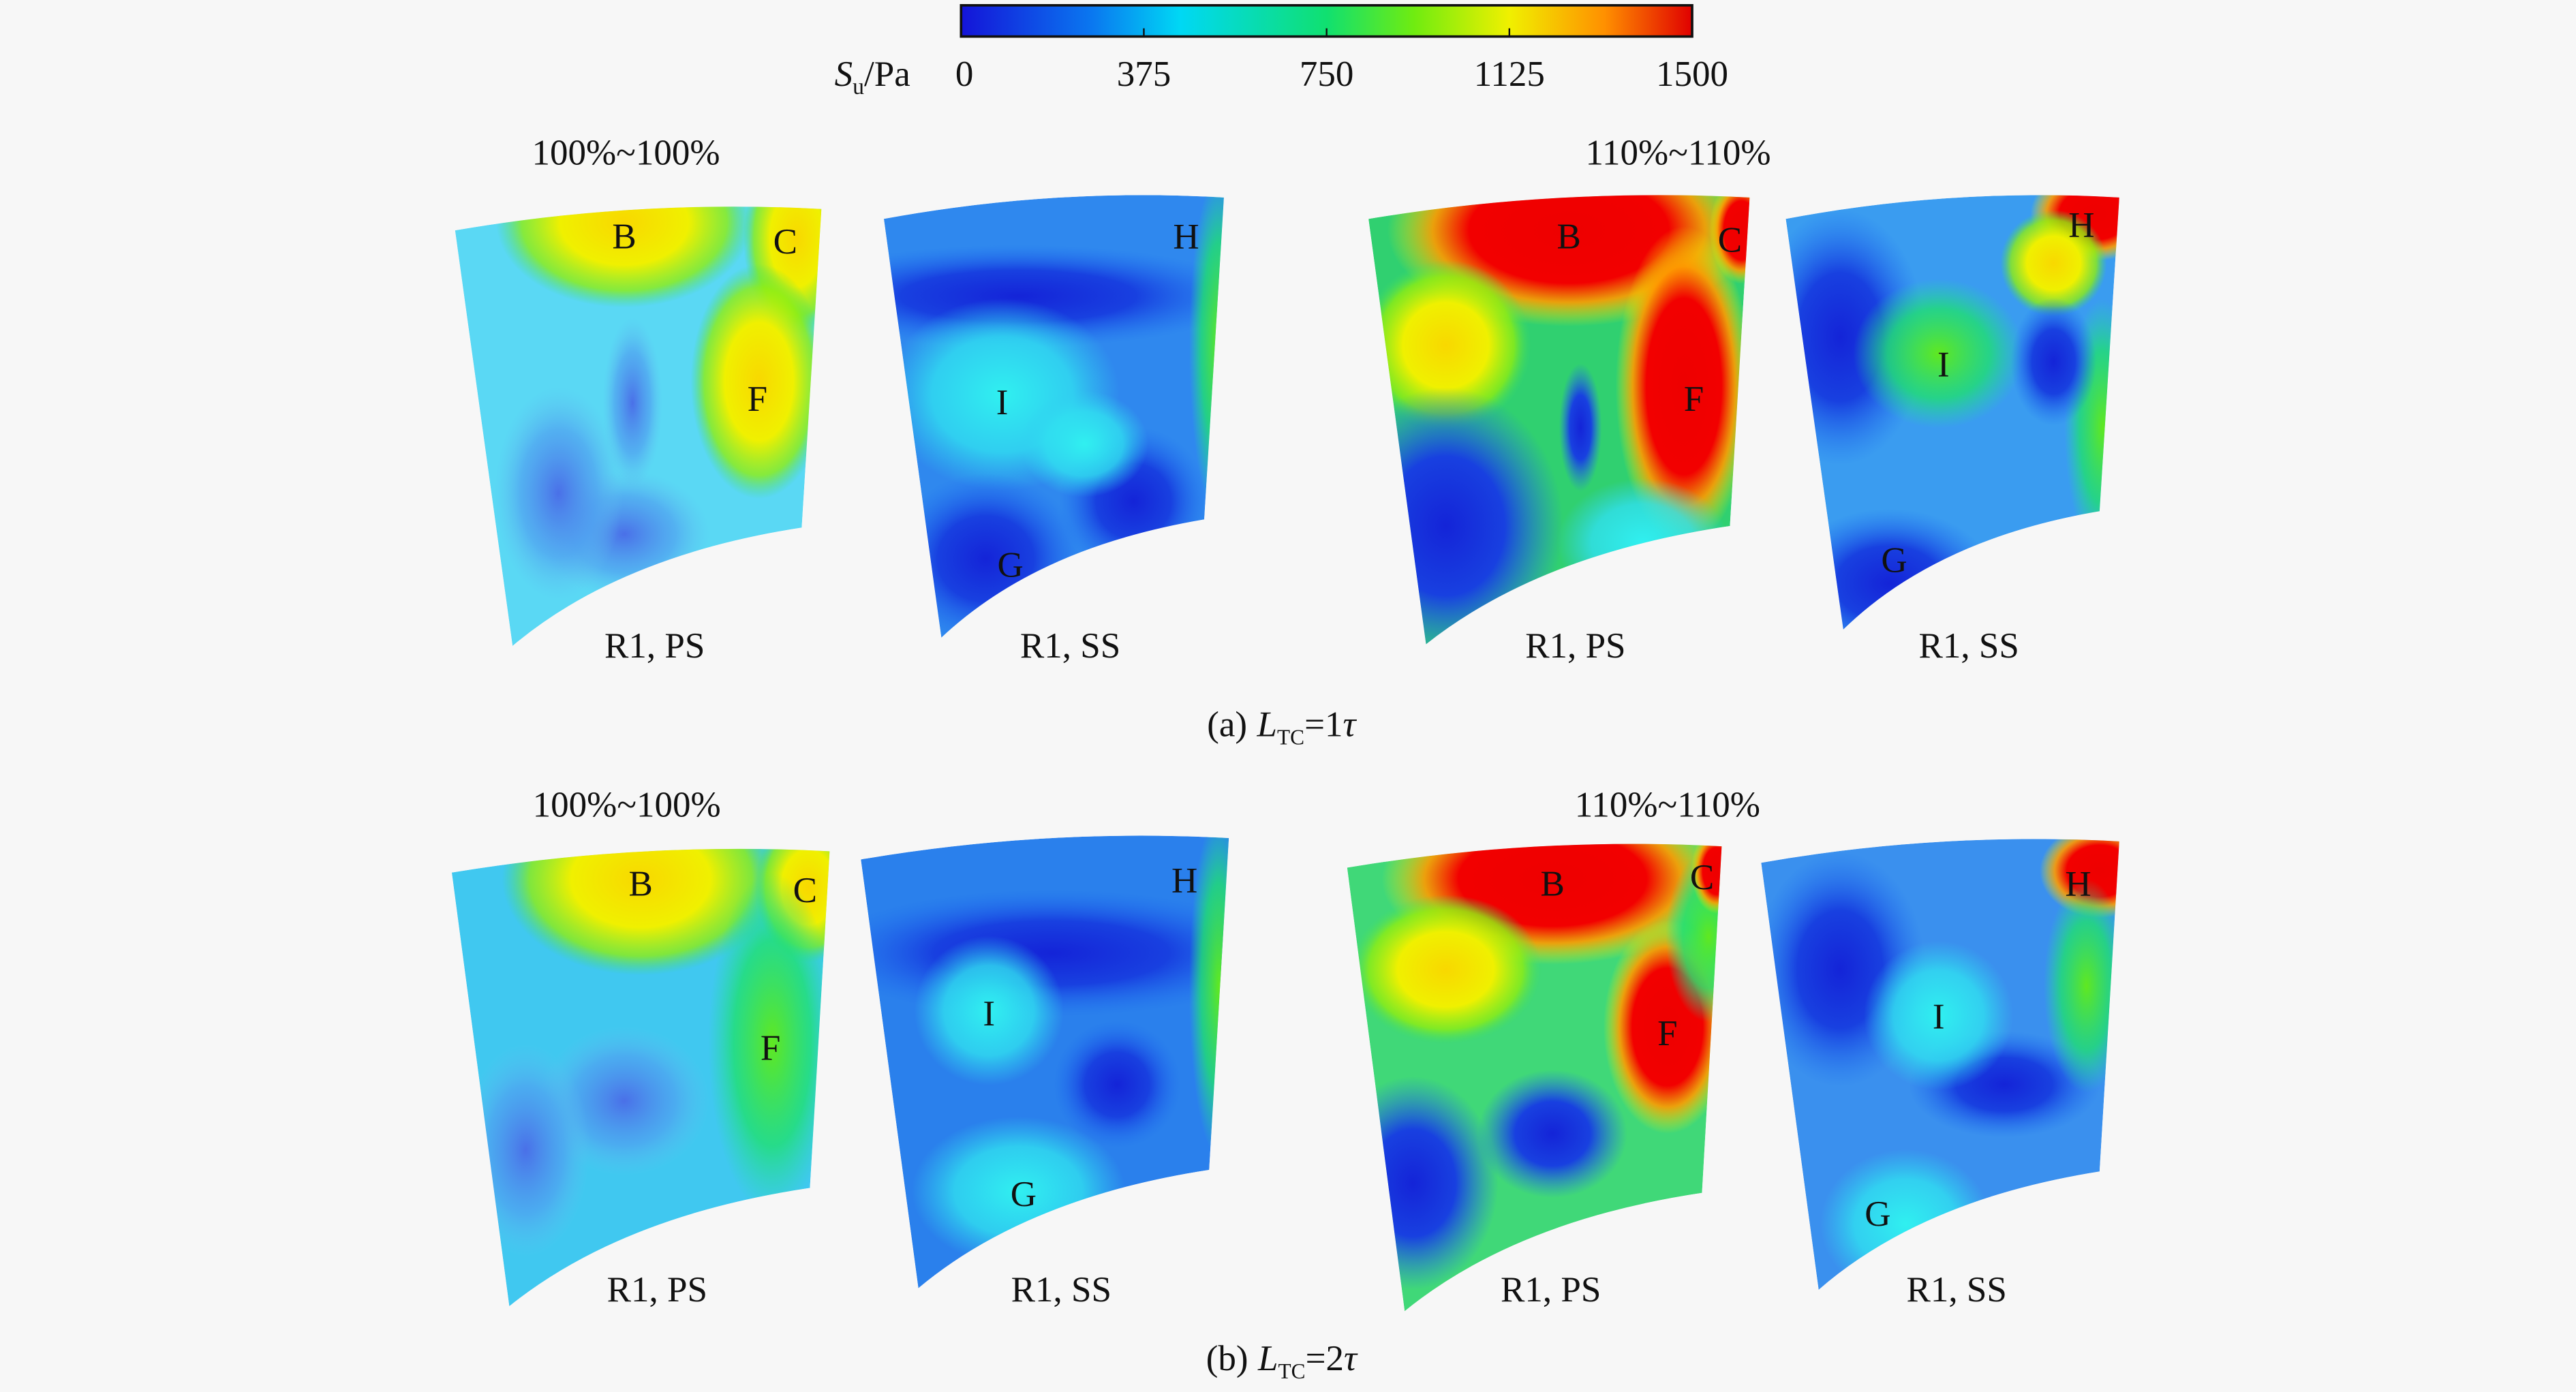  Describe the element at coordinates (1323, 725) in the screenshot. I see `caption-eq: =1` at that location.